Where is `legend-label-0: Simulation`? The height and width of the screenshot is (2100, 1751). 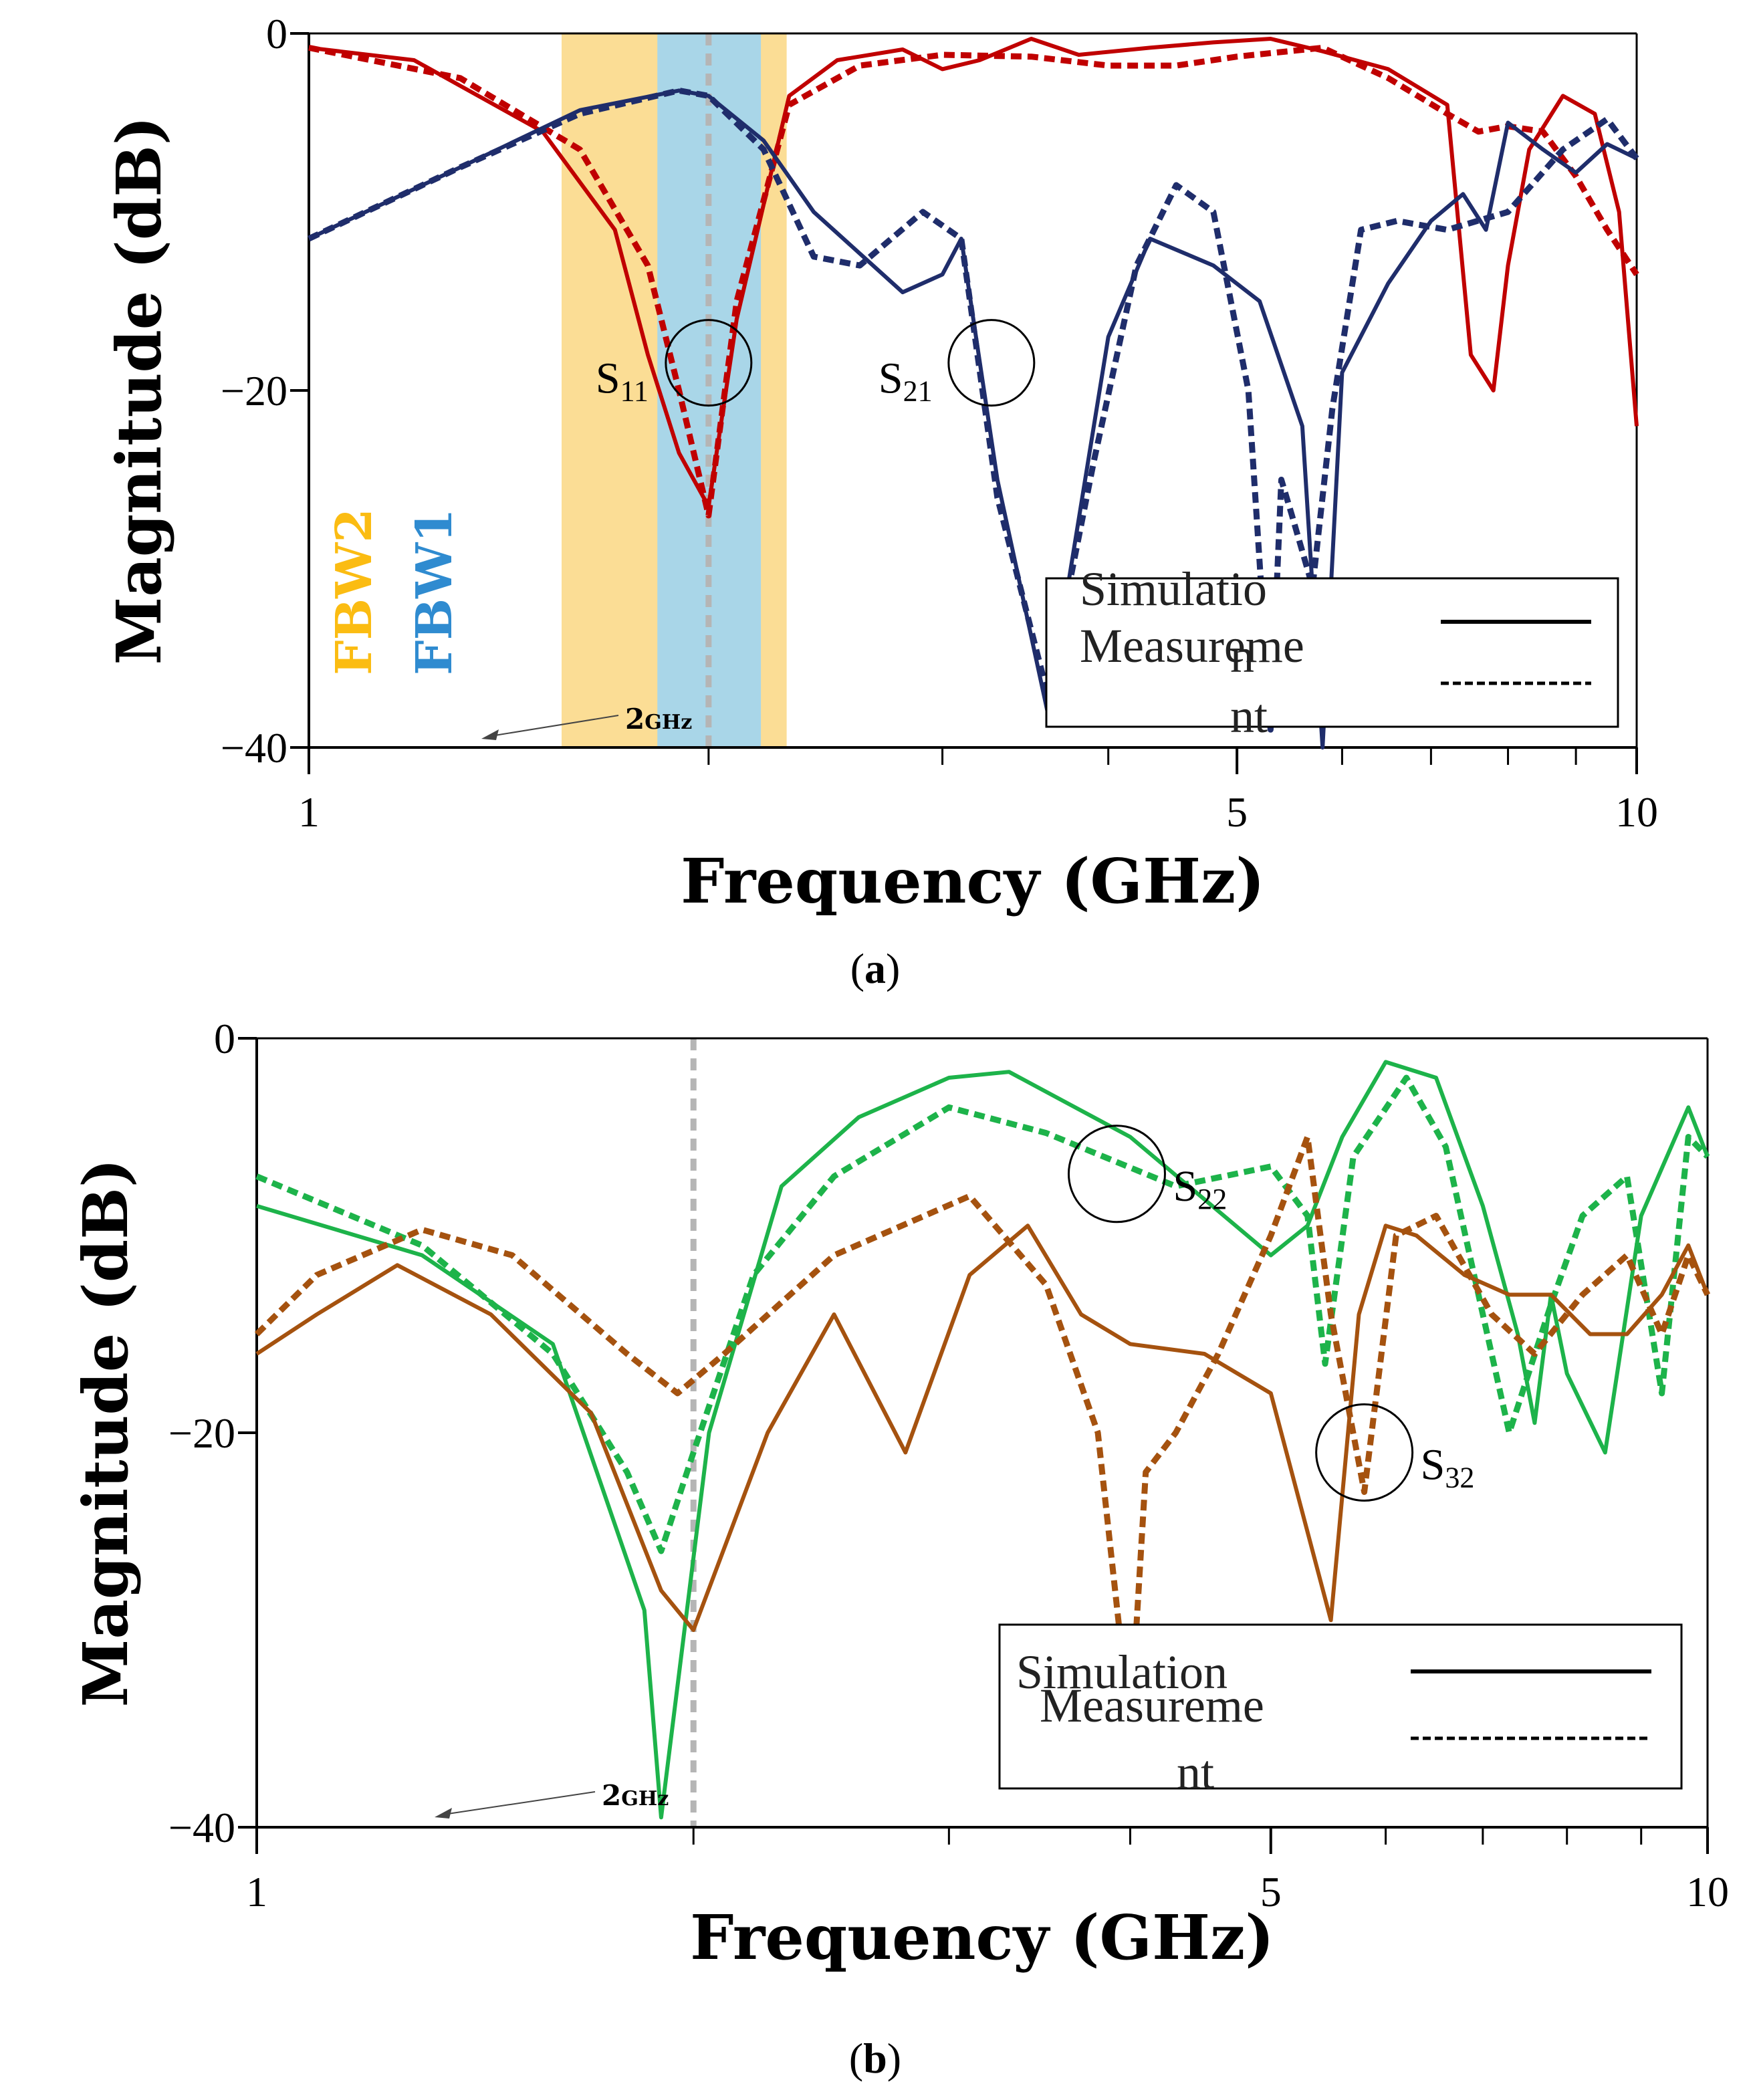
legend-label-0: Simulation is located at coordinates (1122, 1672).